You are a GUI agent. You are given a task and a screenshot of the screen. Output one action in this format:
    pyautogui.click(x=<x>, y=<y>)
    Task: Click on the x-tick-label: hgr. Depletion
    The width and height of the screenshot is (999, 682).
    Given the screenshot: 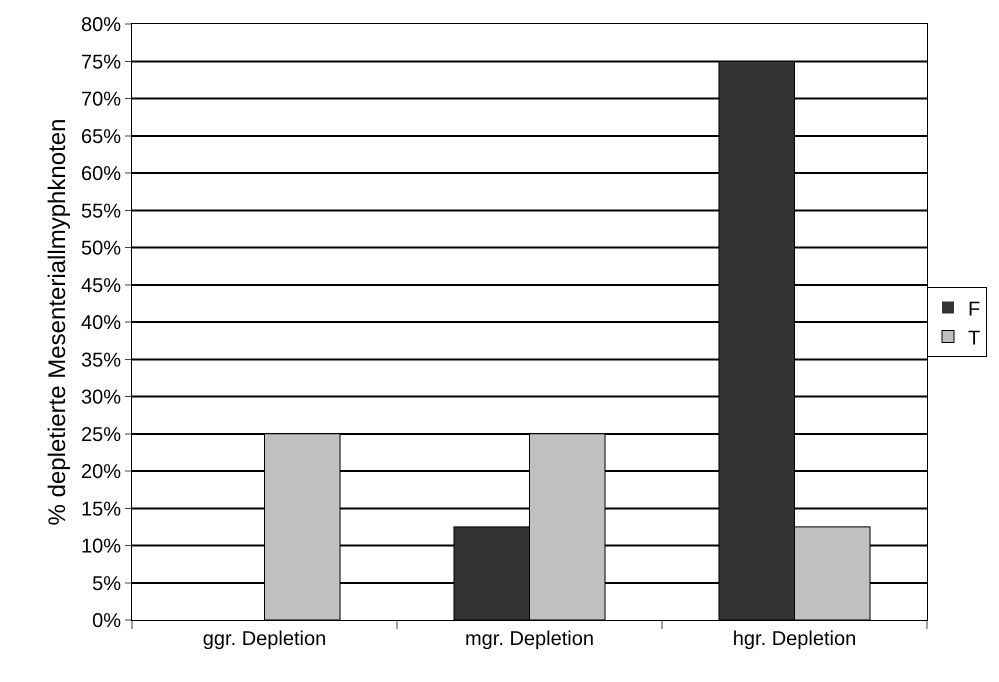 What is the action you would take?
    pyautogui.click(x=794, y=639)
    